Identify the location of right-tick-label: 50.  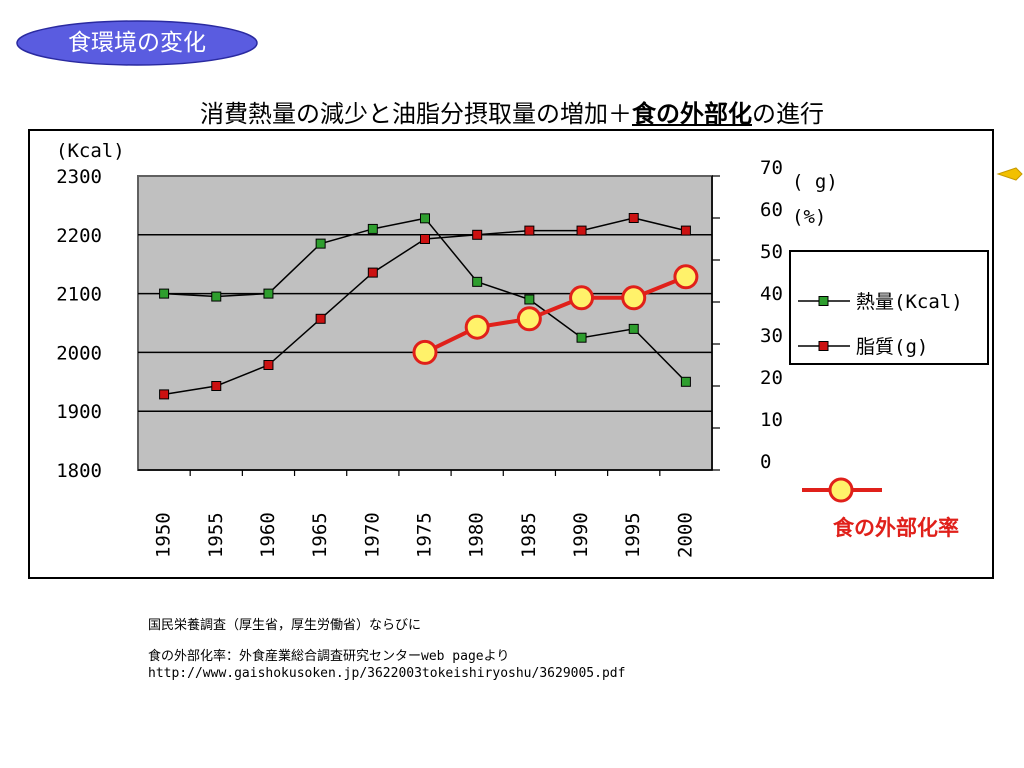
(771, 252).